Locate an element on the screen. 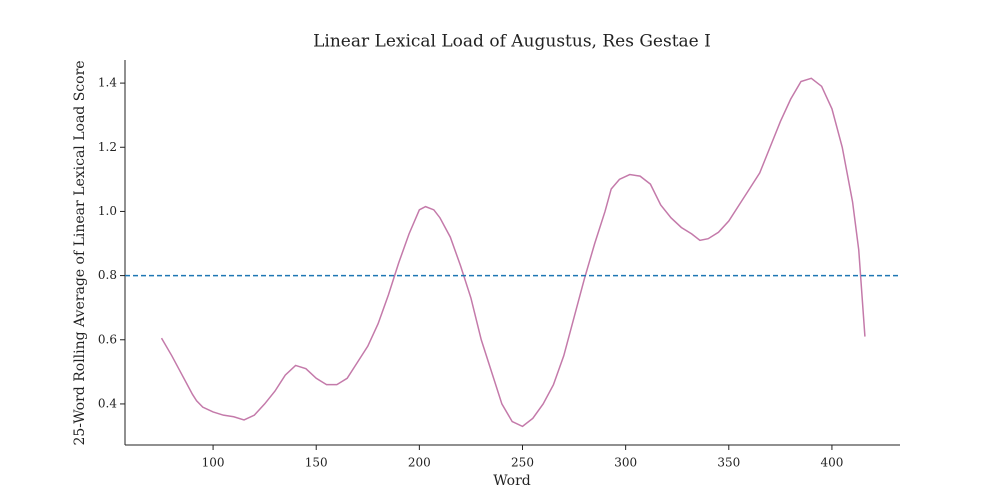  x-tick-label: 200 is located at coordinates (419, 463).